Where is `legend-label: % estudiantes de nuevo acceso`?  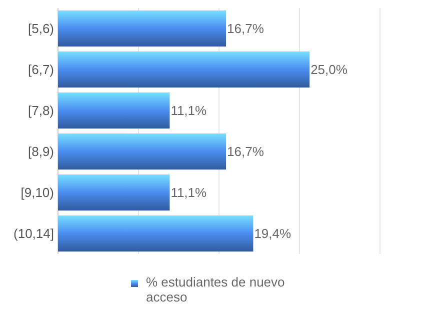 legend-label: % estudiantes de nuevo acceso is located at coordinates (215, 289).